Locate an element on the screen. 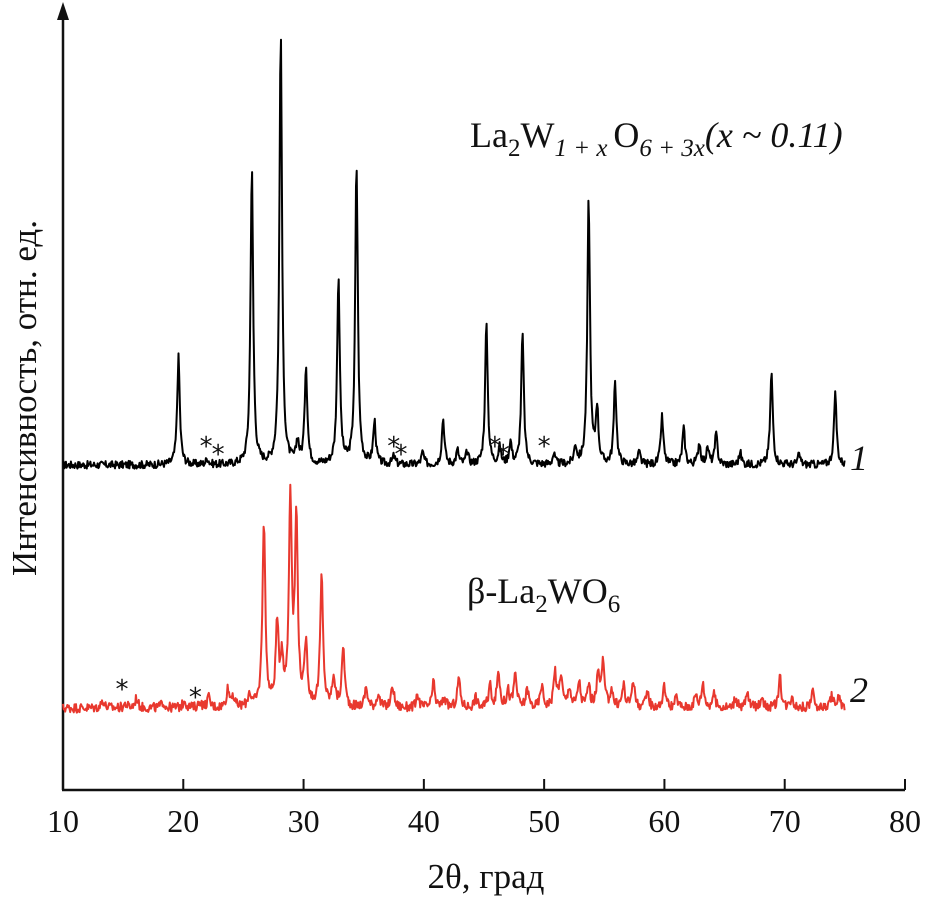  x-tick-label-80: 80 is located at coordinates (905, 821).